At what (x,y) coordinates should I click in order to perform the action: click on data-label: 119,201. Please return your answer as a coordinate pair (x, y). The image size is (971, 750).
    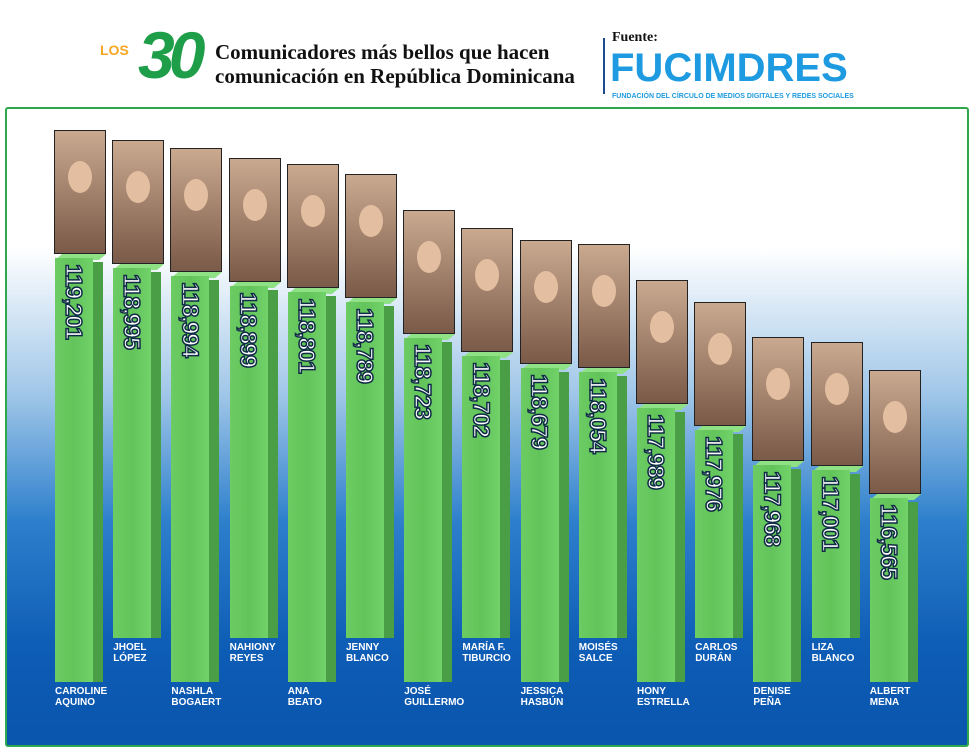
    Looking at the image, I should click on (74, 301).